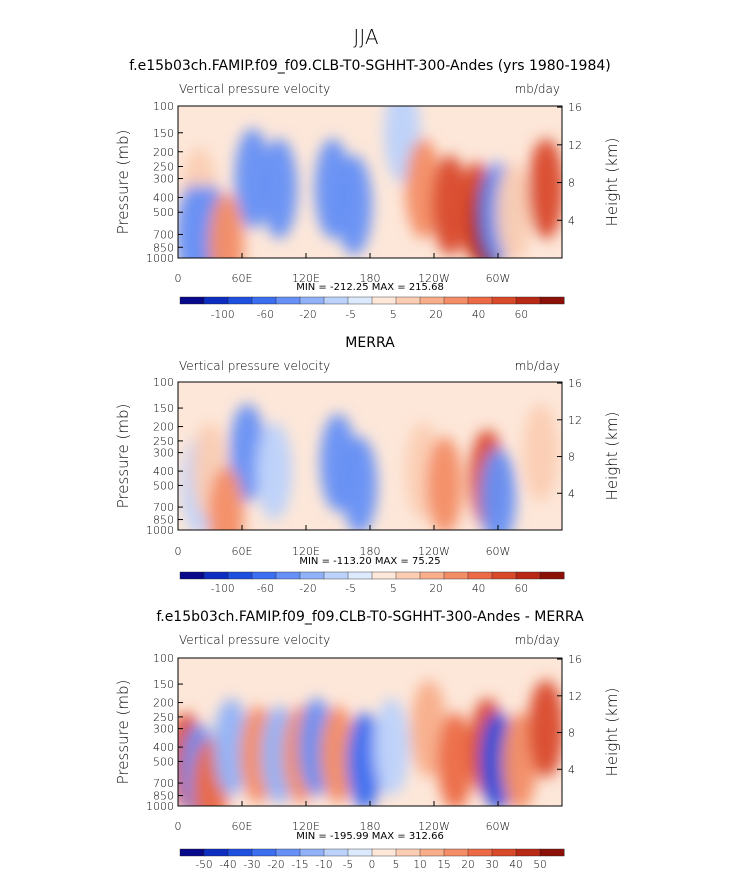 The height and width of the screenshot is (872, 733). What do you see at coordinates (123, 456) in the screenshot?
I see `y-axis-label: Pressure (mb)` at bounding box center [123, 456].